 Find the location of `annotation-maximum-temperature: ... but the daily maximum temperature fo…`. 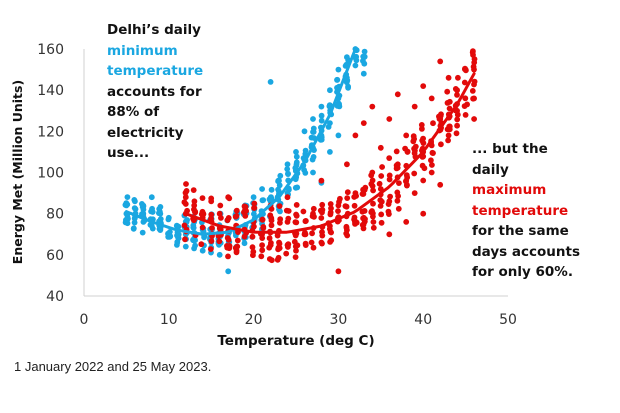

annotation-maximum-temperature: ... but the daily maximum temperature fo… is located at coordinates (526, 211).